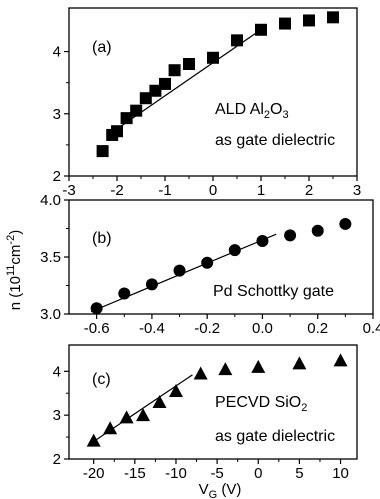 The width and height of the screenshot is (380, 499). I want to click on panel-label: (c), so click(101, 379).